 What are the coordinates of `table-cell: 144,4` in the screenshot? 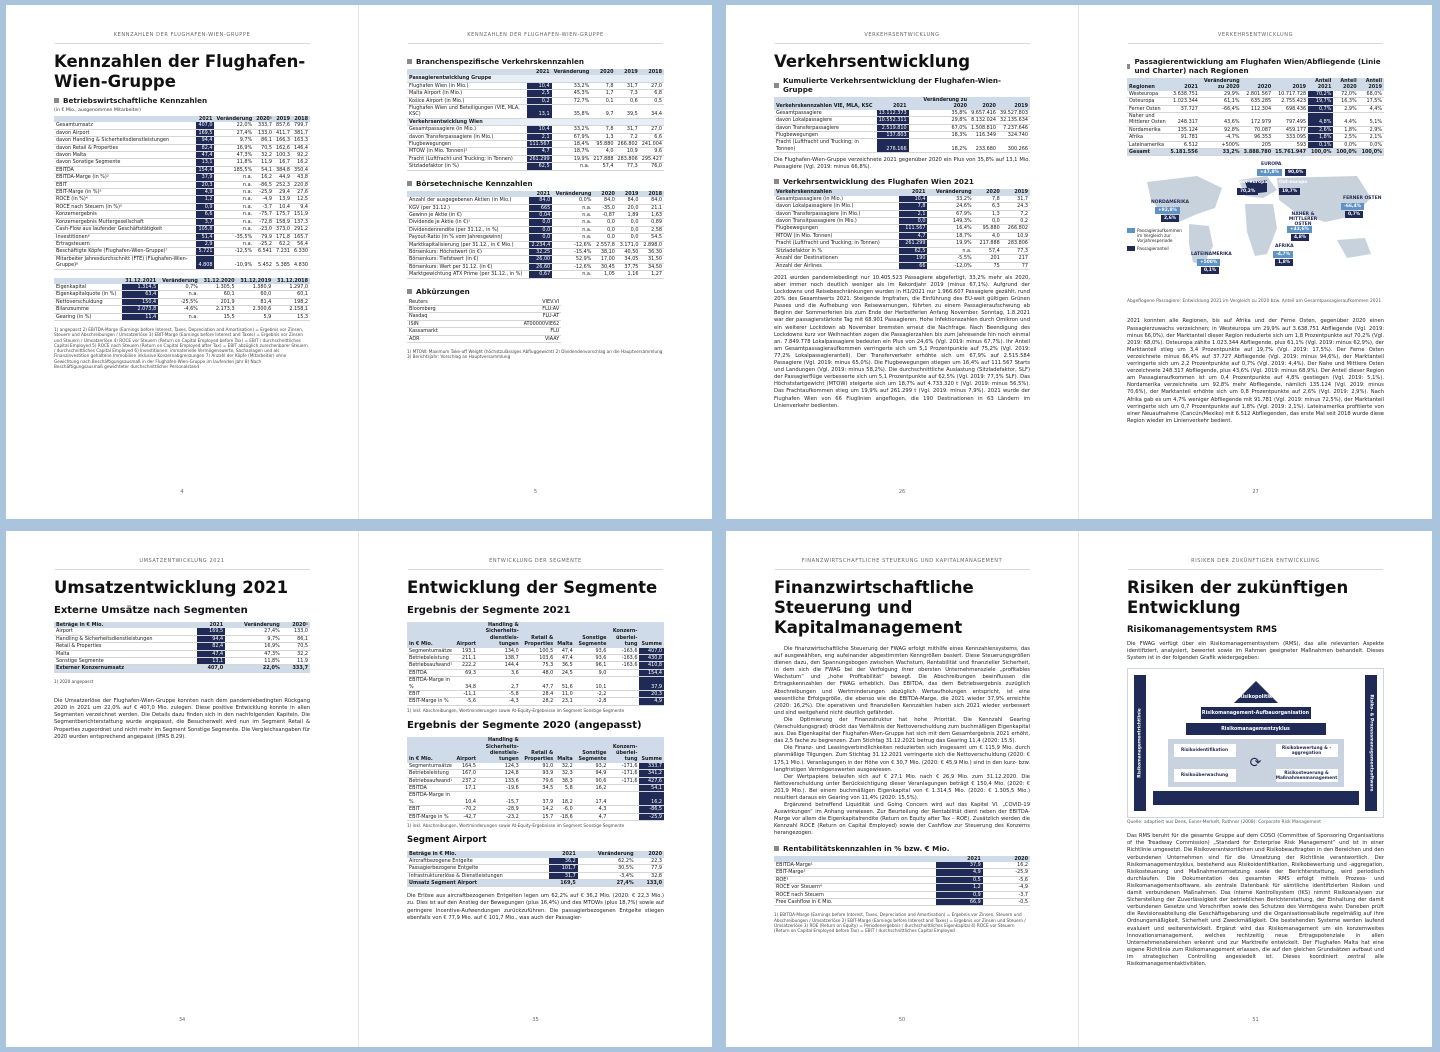 It's located at (499, 665).